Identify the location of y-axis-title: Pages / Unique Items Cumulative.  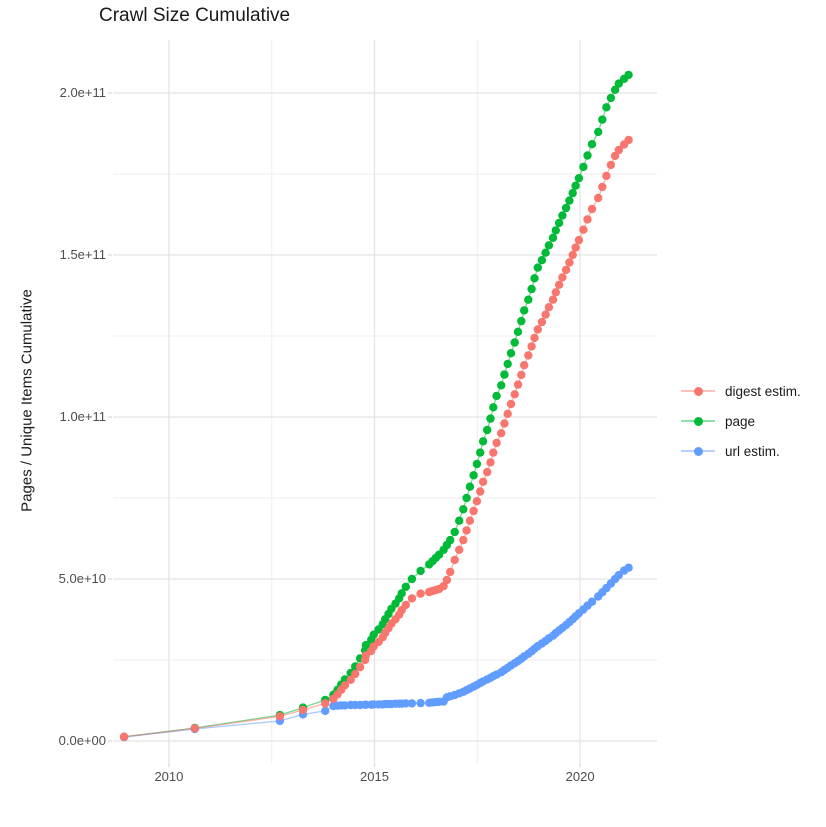
(27, 400).